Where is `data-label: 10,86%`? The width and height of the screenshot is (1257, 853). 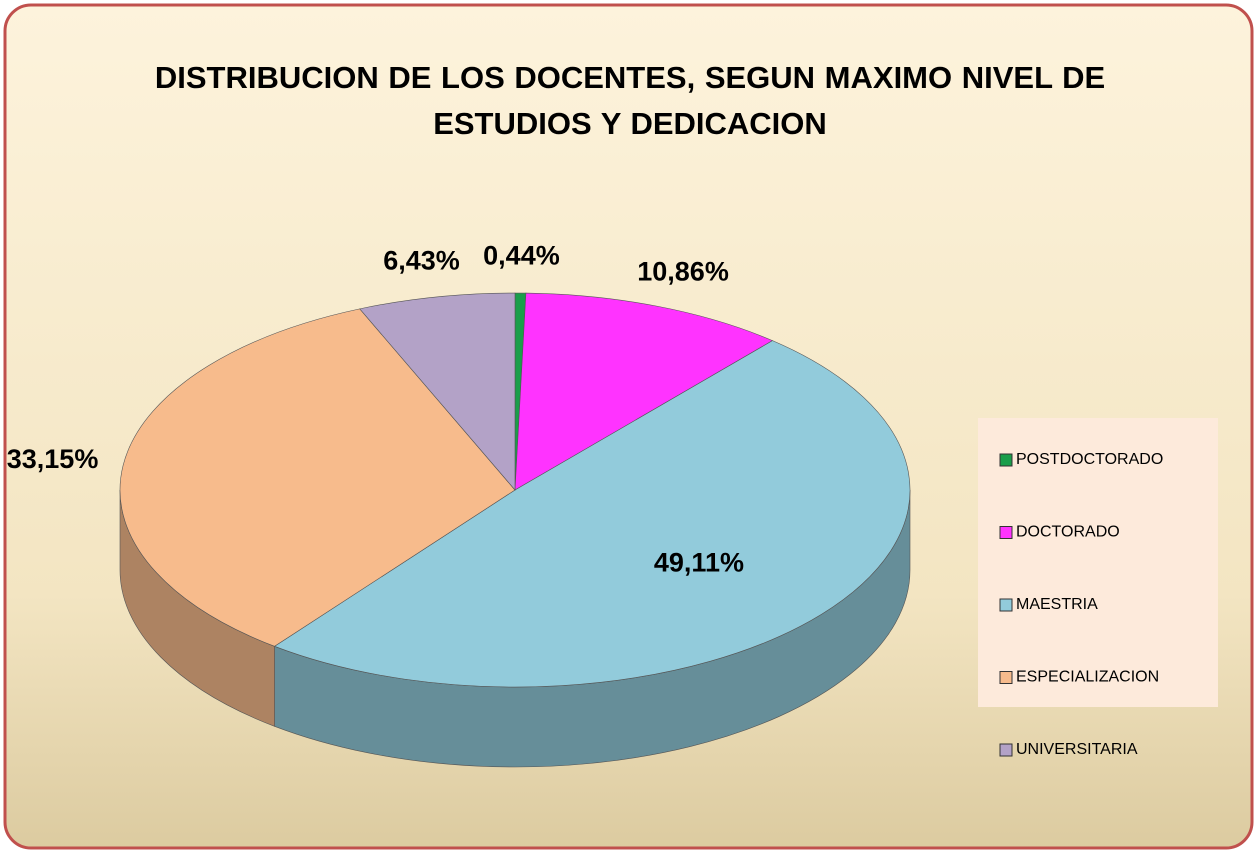
data-label: 10,86% is located at coordinates (683, 271).